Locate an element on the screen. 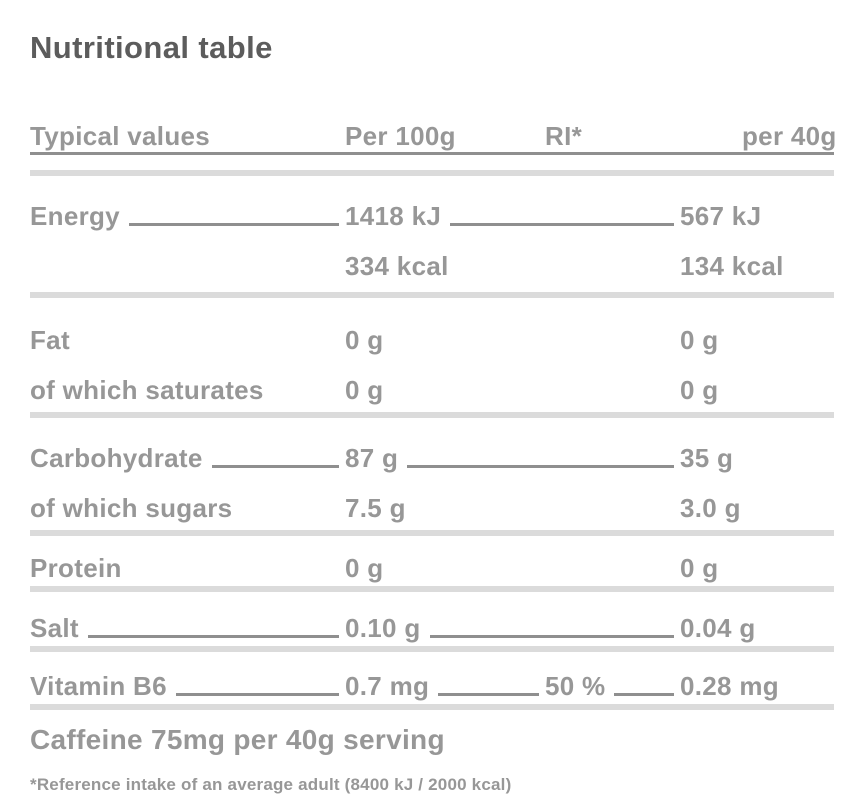 This screenshot has width=864, height=802. table-row: of which sugars 7.5 g 3.0 g is located at coordinates (432, 501).